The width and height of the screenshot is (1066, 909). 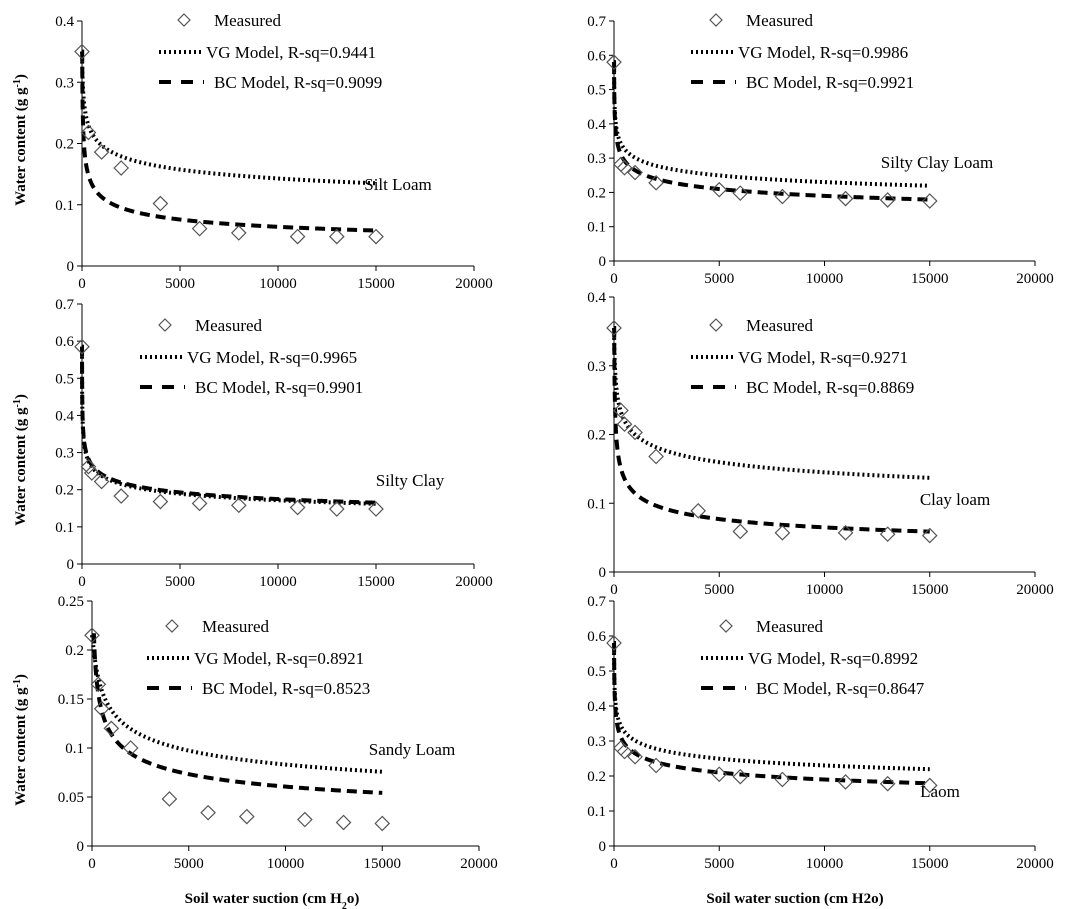 I want to click on y-axis-title-text: Water content (g g, so click(x=21, y=466).